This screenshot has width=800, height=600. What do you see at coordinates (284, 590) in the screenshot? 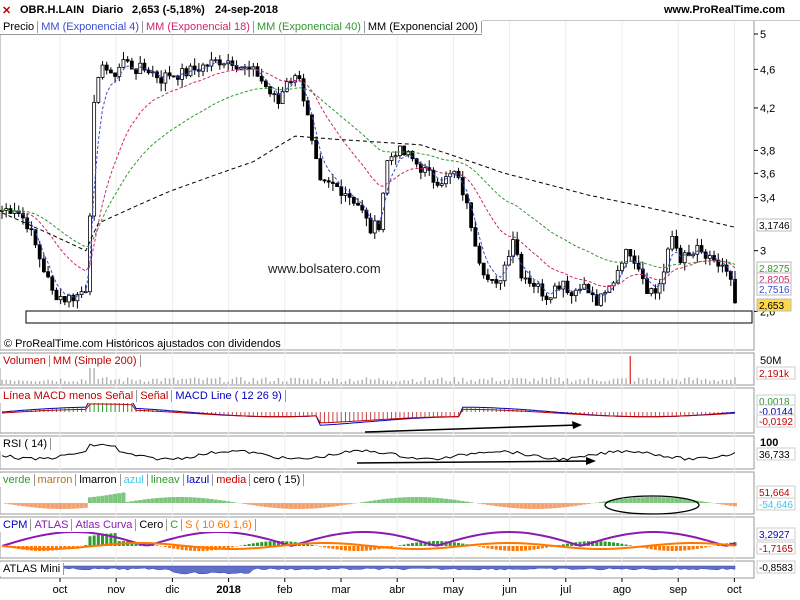
I see `x-tick-label: feb` at bounding box center [284, 590].